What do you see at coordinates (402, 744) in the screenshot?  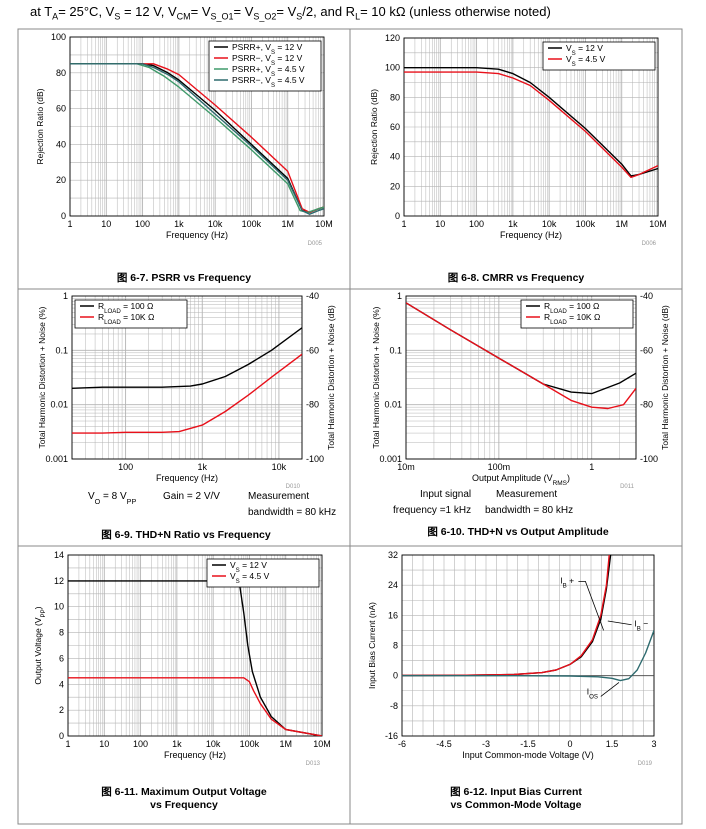 I see `x-tick-label: -6` at bounding box center [402, 744].